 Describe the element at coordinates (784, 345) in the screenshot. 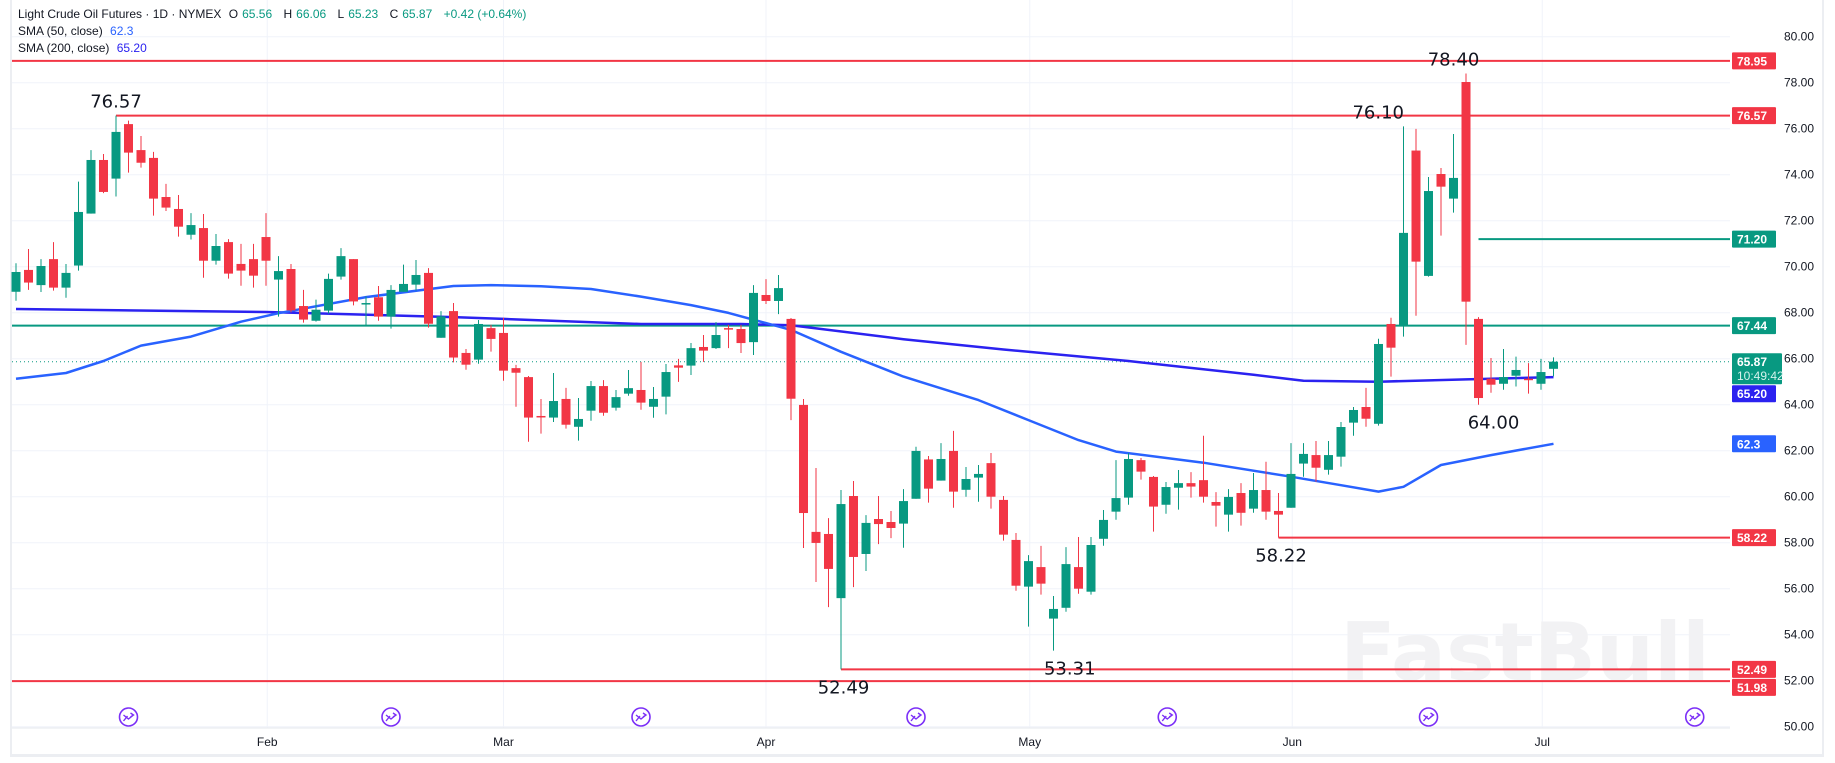

I see `sma200-line` at that location.